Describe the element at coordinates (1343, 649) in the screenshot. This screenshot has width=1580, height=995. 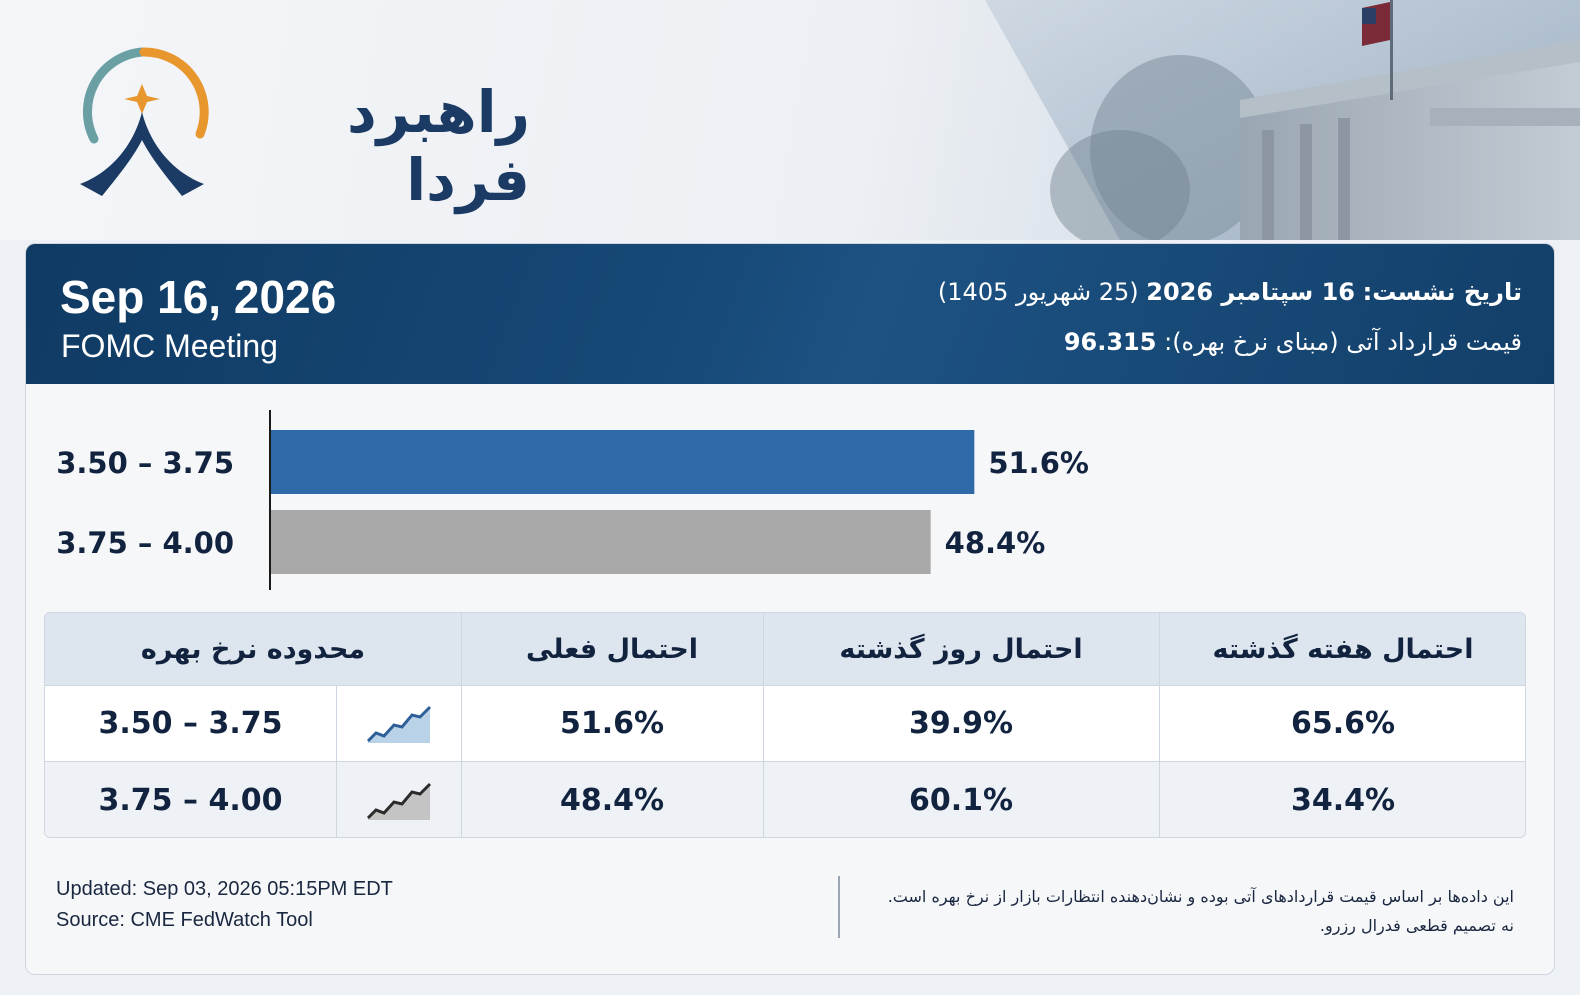
I see `header-last-week: احتمال هفته گذشته` at that location.